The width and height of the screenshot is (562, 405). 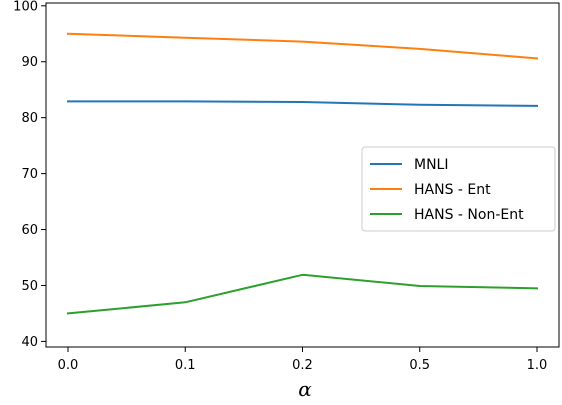 I want to click on x-tick-label: 1.0, so click(x=537, y=365).